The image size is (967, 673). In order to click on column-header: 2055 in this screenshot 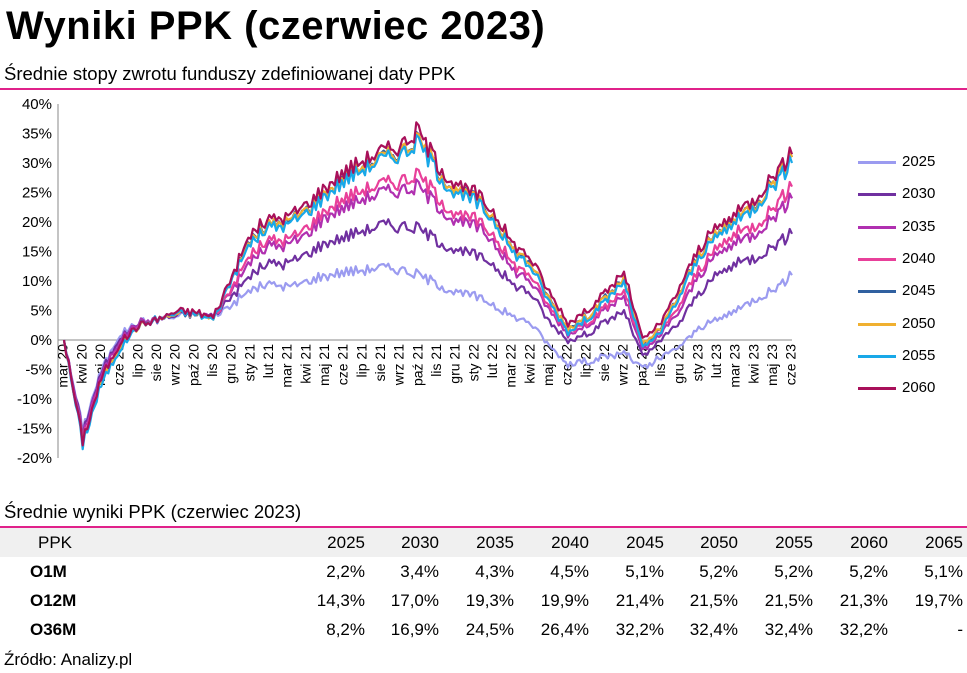, I will do `click(779, 542)`.